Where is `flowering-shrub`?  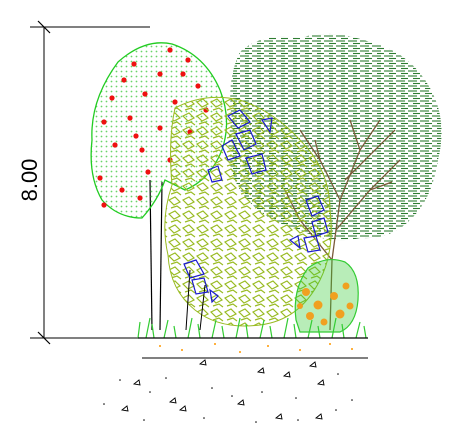
flowering-shrub is located at coordinates (326, 295).